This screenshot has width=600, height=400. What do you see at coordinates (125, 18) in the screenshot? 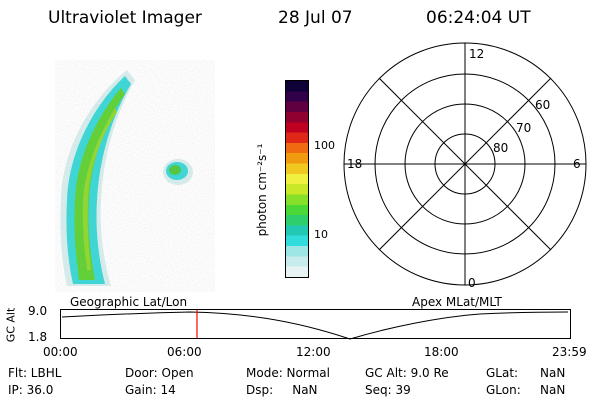
I see `instrument-title: Ultraviolet Imager` at bounding box center [125, 18].